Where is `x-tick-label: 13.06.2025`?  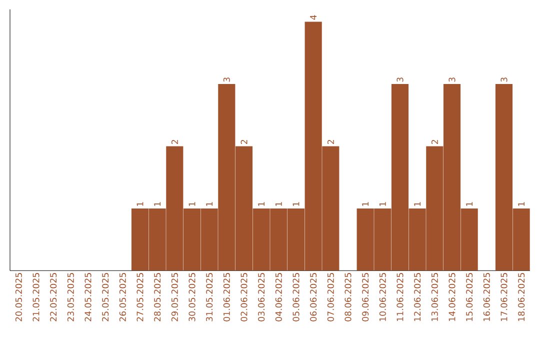
x-tick-label: 13.06.2025 is located at coordinates (434, 297).